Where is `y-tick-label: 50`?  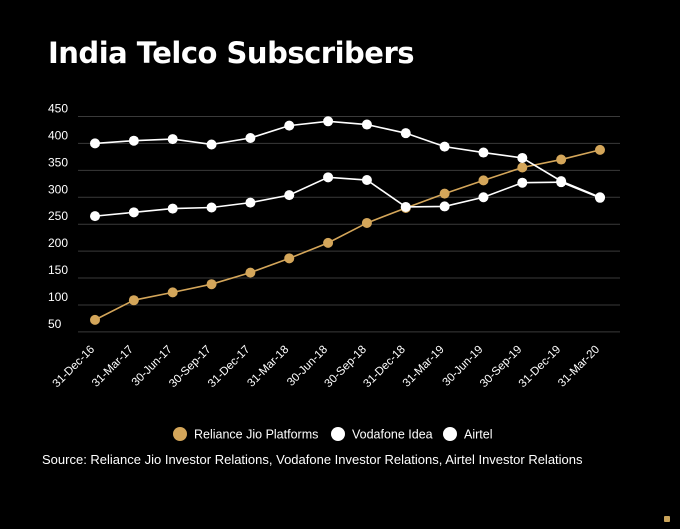
y-tick-label: 50 is located at coordinates (55, 324).